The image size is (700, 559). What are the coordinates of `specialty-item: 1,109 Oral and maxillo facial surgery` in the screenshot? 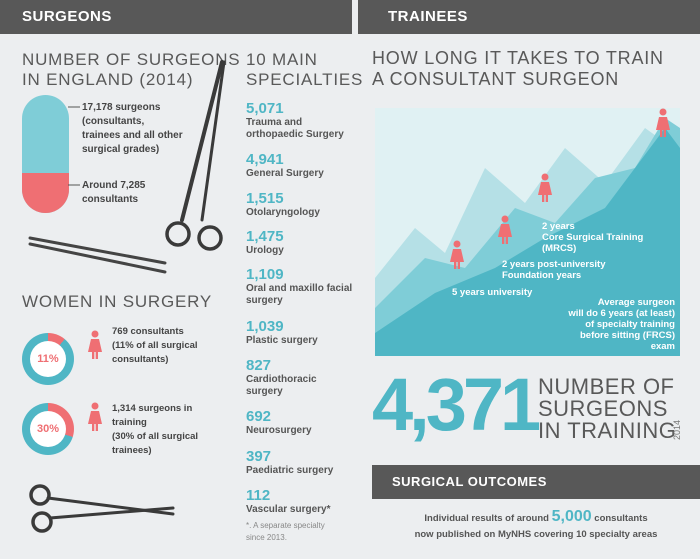 It's located at (299, 286).